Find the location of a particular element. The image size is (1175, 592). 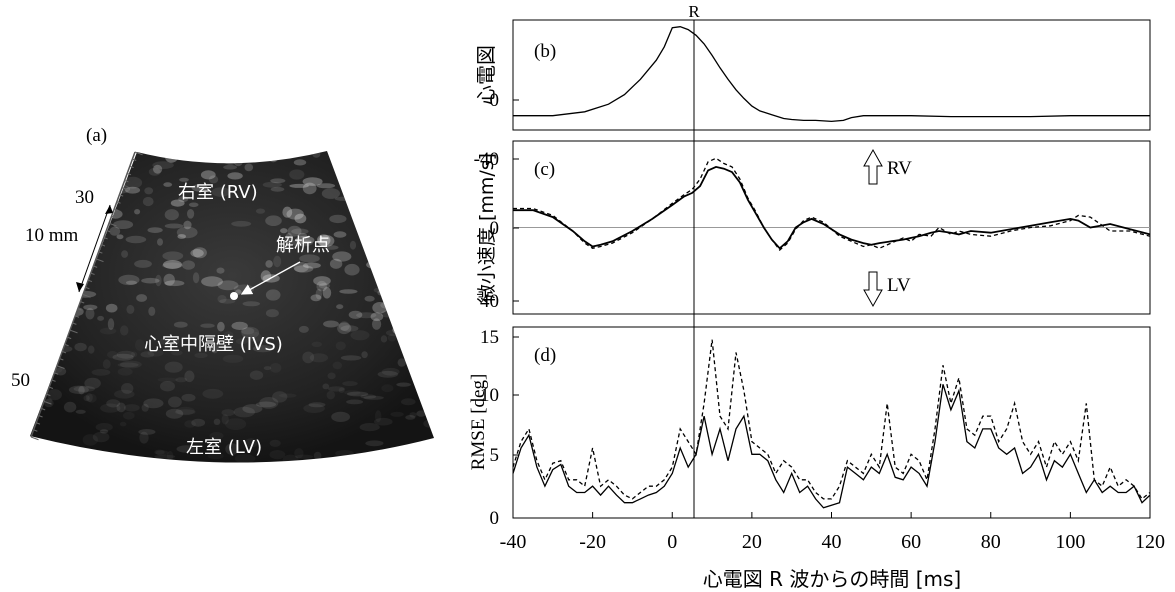

x-axis-ticks: -40 -20 0 20 40 60 80 100 120 is located at coordinates (832, 532).